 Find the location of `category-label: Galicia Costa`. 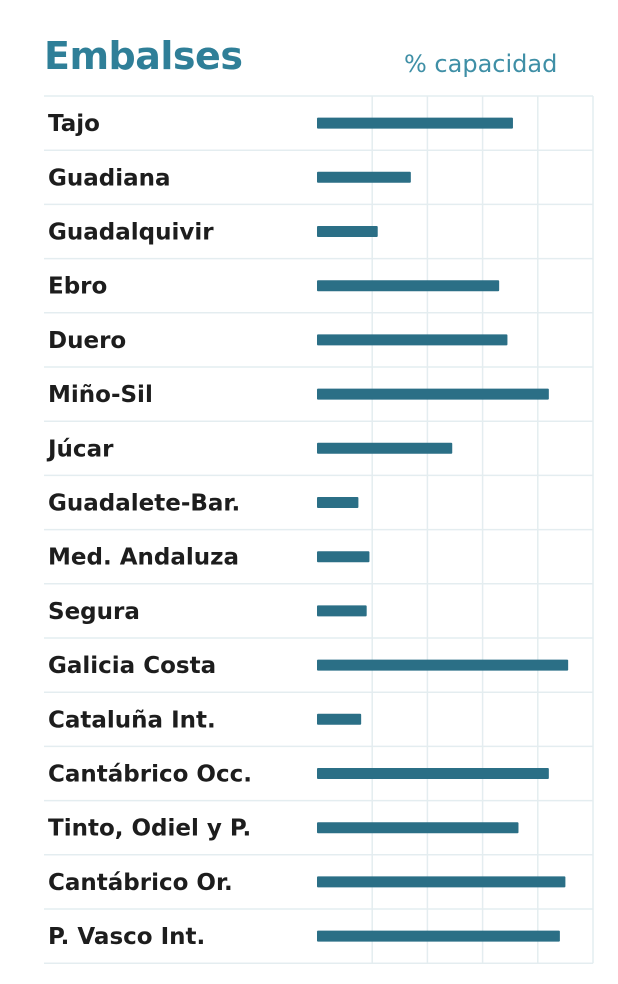

category-label: Galicia Costa is located at coordinates (132, 666).